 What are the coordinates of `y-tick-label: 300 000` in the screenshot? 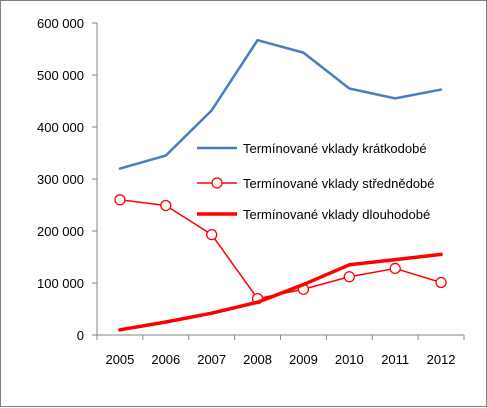 It's located at (60, 179).